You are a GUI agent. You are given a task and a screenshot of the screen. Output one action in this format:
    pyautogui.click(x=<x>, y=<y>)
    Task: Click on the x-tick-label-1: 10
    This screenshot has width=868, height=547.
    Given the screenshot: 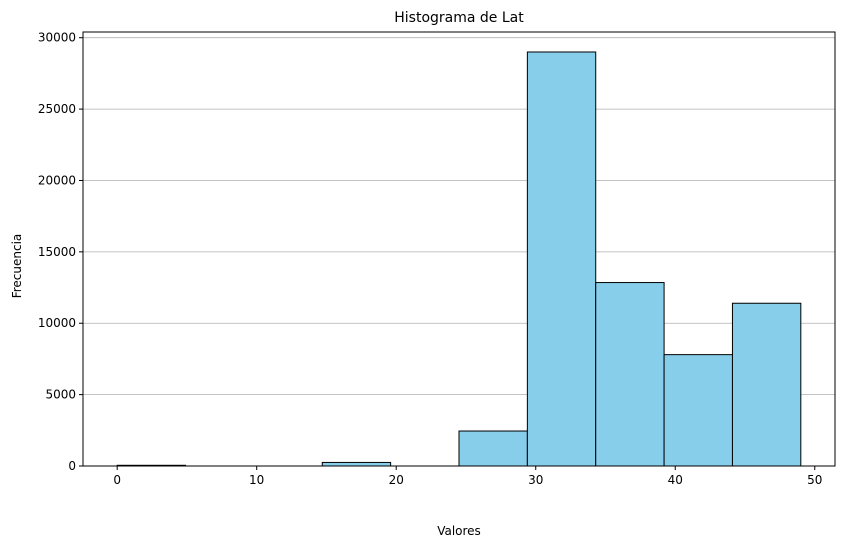 What is the action you would take?
    pyautogui.click(x=256, y=480)
    